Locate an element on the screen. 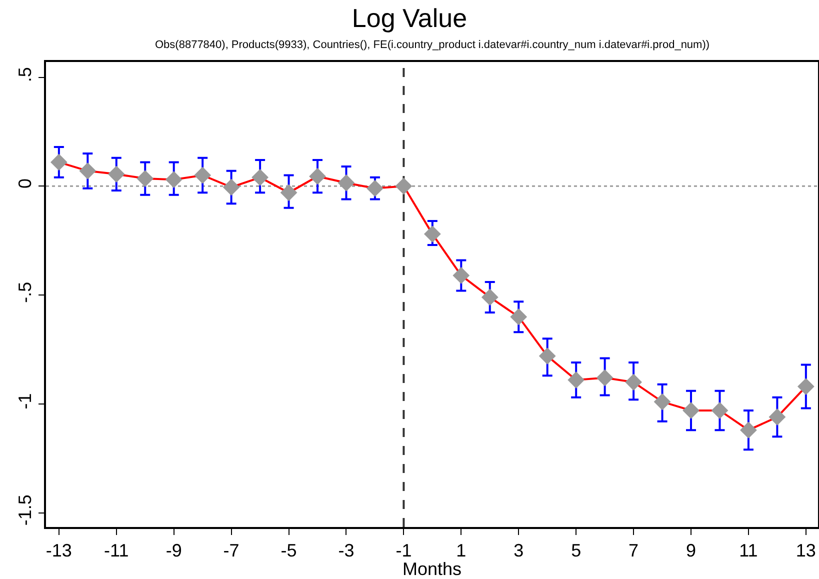  x-tick-label: -7 is located at coordinates (231, 550).